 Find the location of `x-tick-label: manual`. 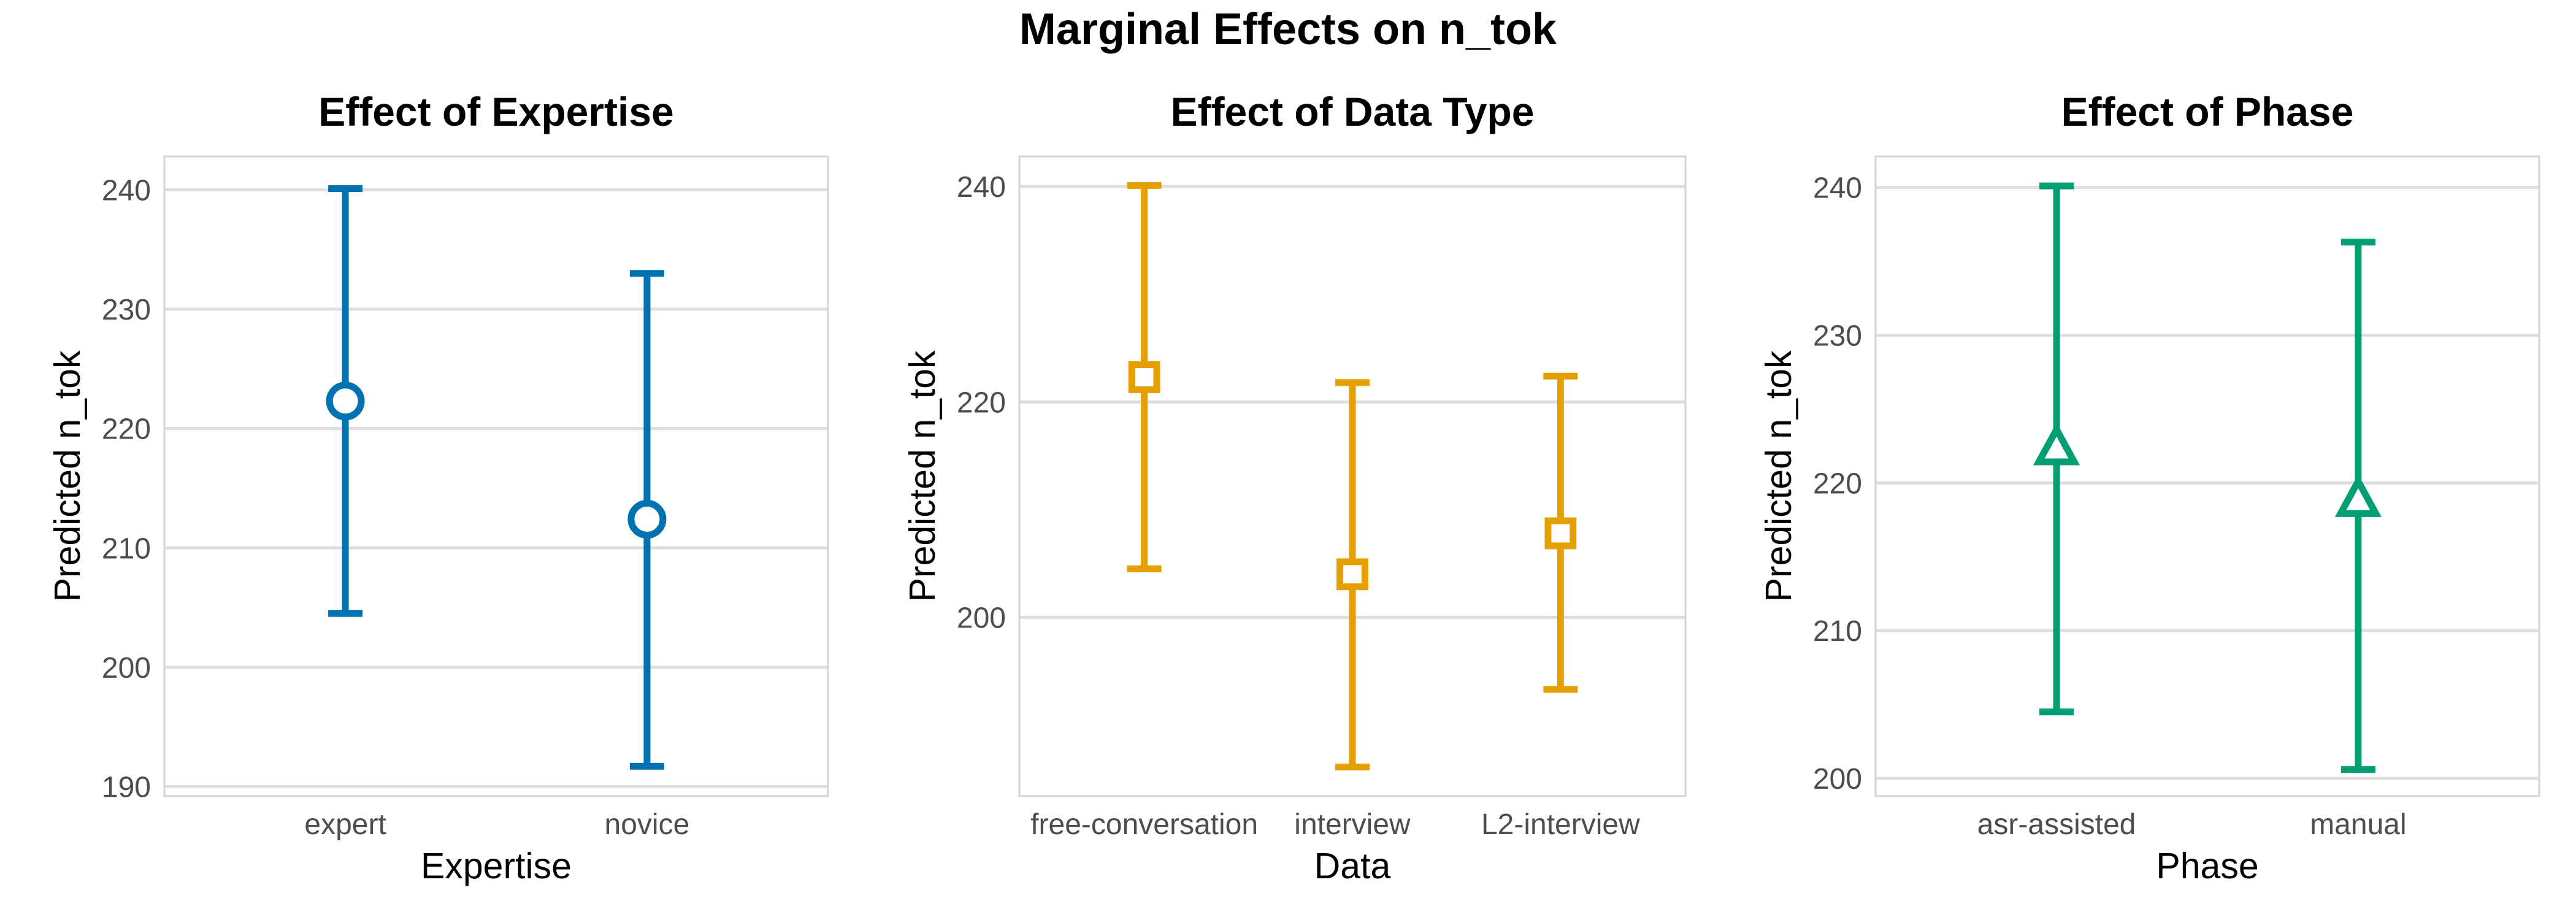

x-tick-label: manual is located at coordinates (2358, 824).